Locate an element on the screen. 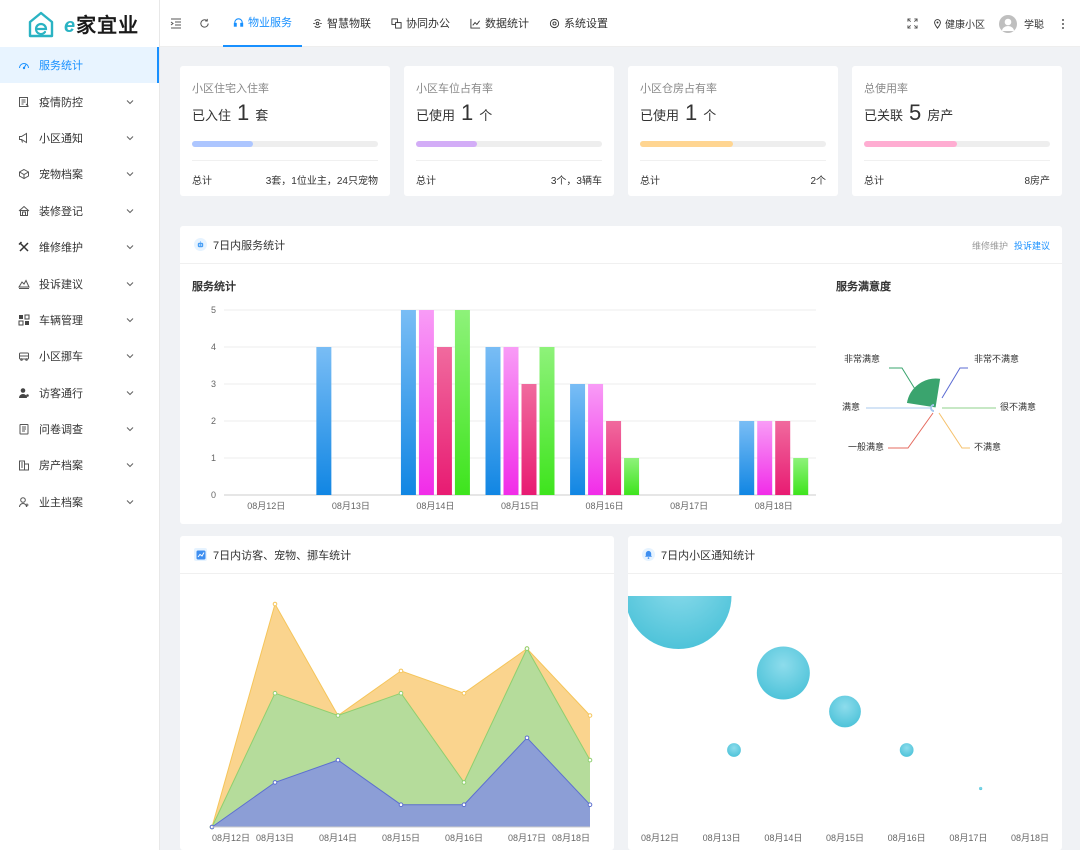 This screenshot has height=850, width=1080. user-menu: 学聪 is located at coordinates (1021, 23).